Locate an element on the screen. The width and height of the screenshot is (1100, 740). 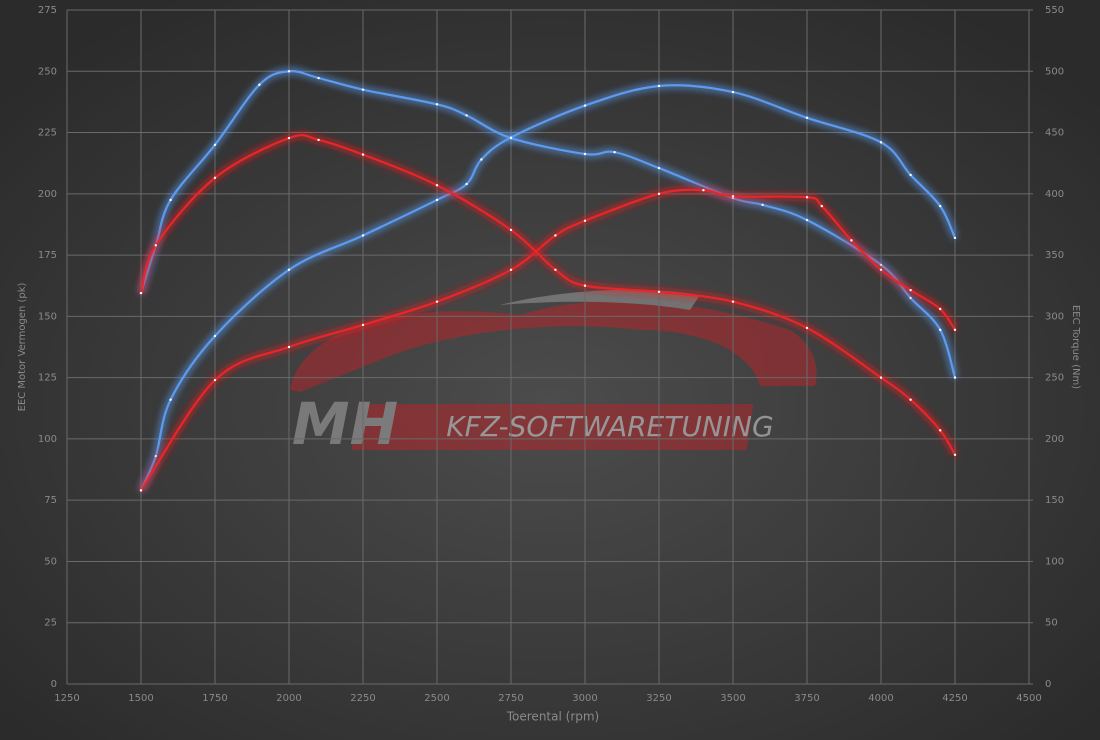
y2-tick-label: 450 is located at coordinates (1054, 133).